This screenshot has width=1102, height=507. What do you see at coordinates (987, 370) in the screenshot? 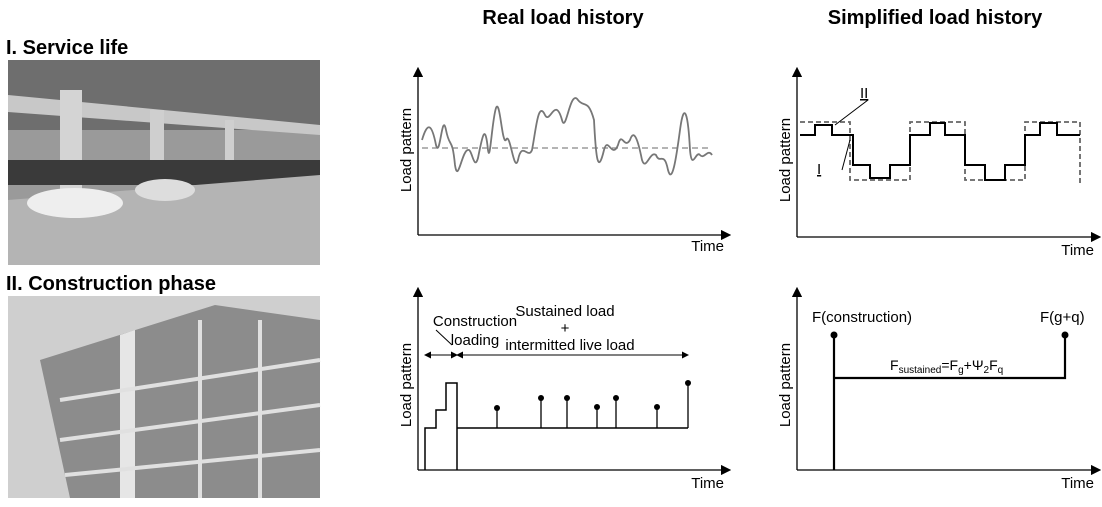
I see `formula-subscript: 2` at bounding box center [987, 370].